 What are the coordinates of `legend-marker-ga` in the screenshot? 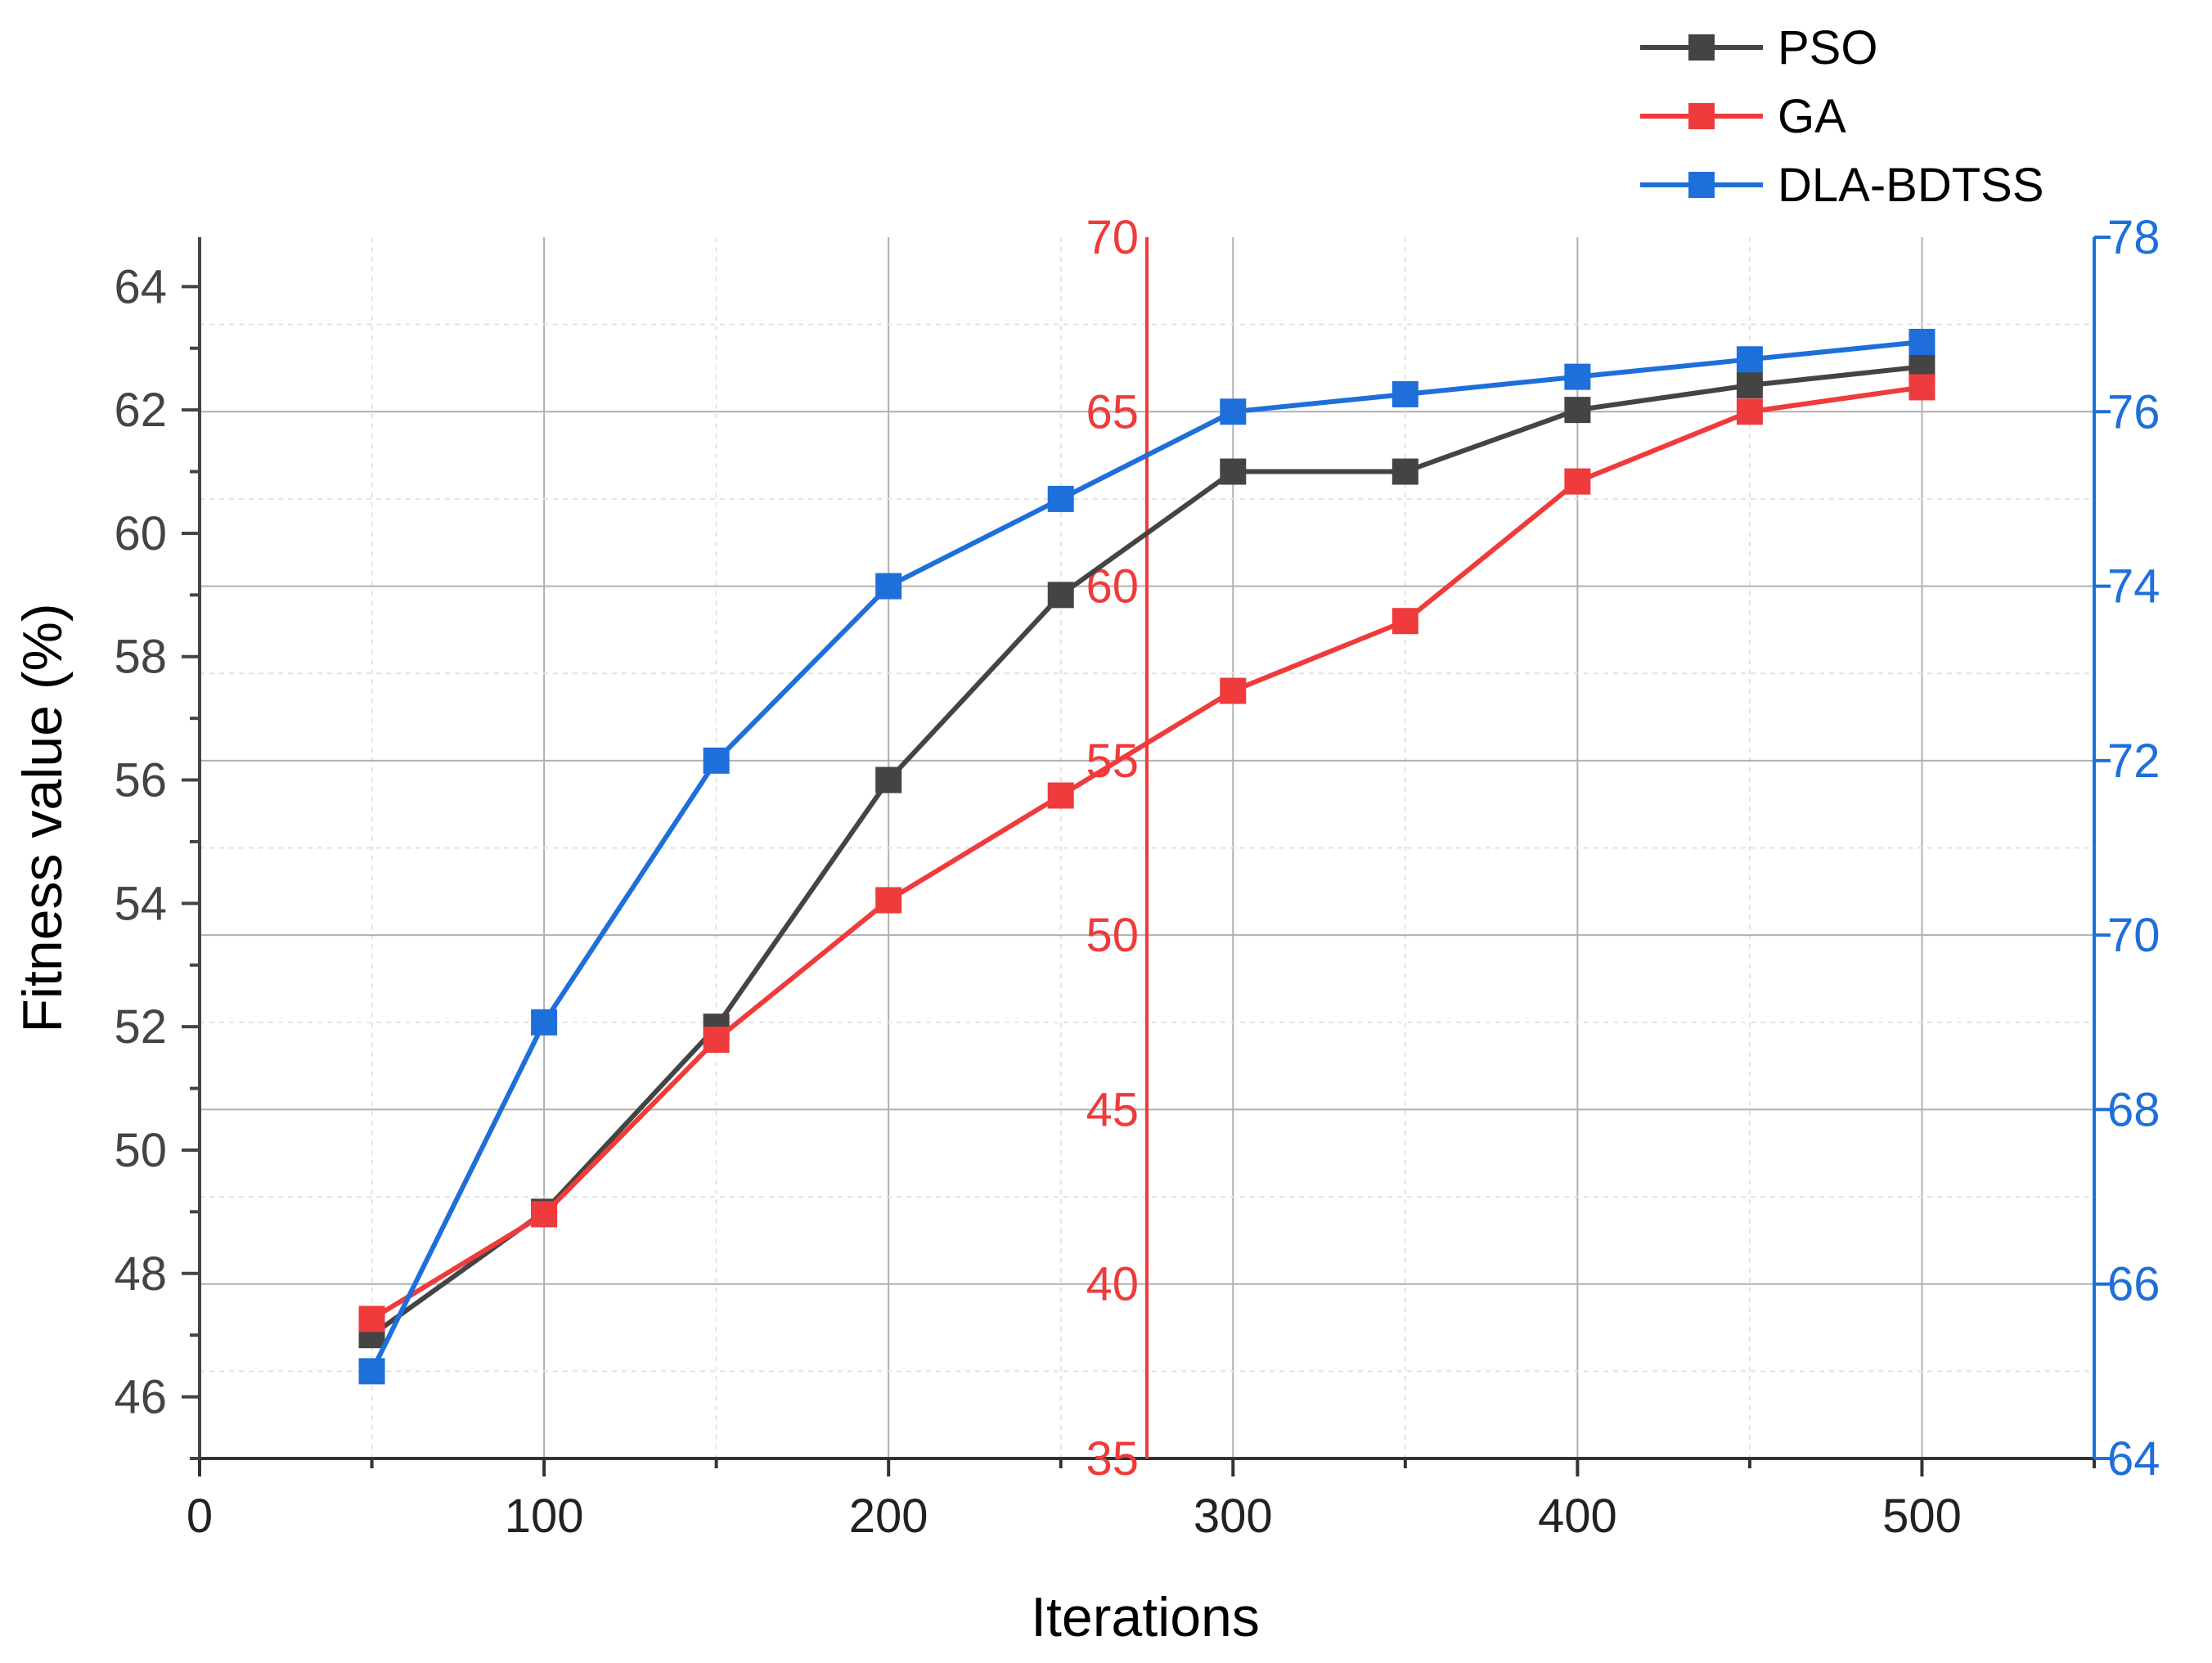 It's located at (1701, 116).